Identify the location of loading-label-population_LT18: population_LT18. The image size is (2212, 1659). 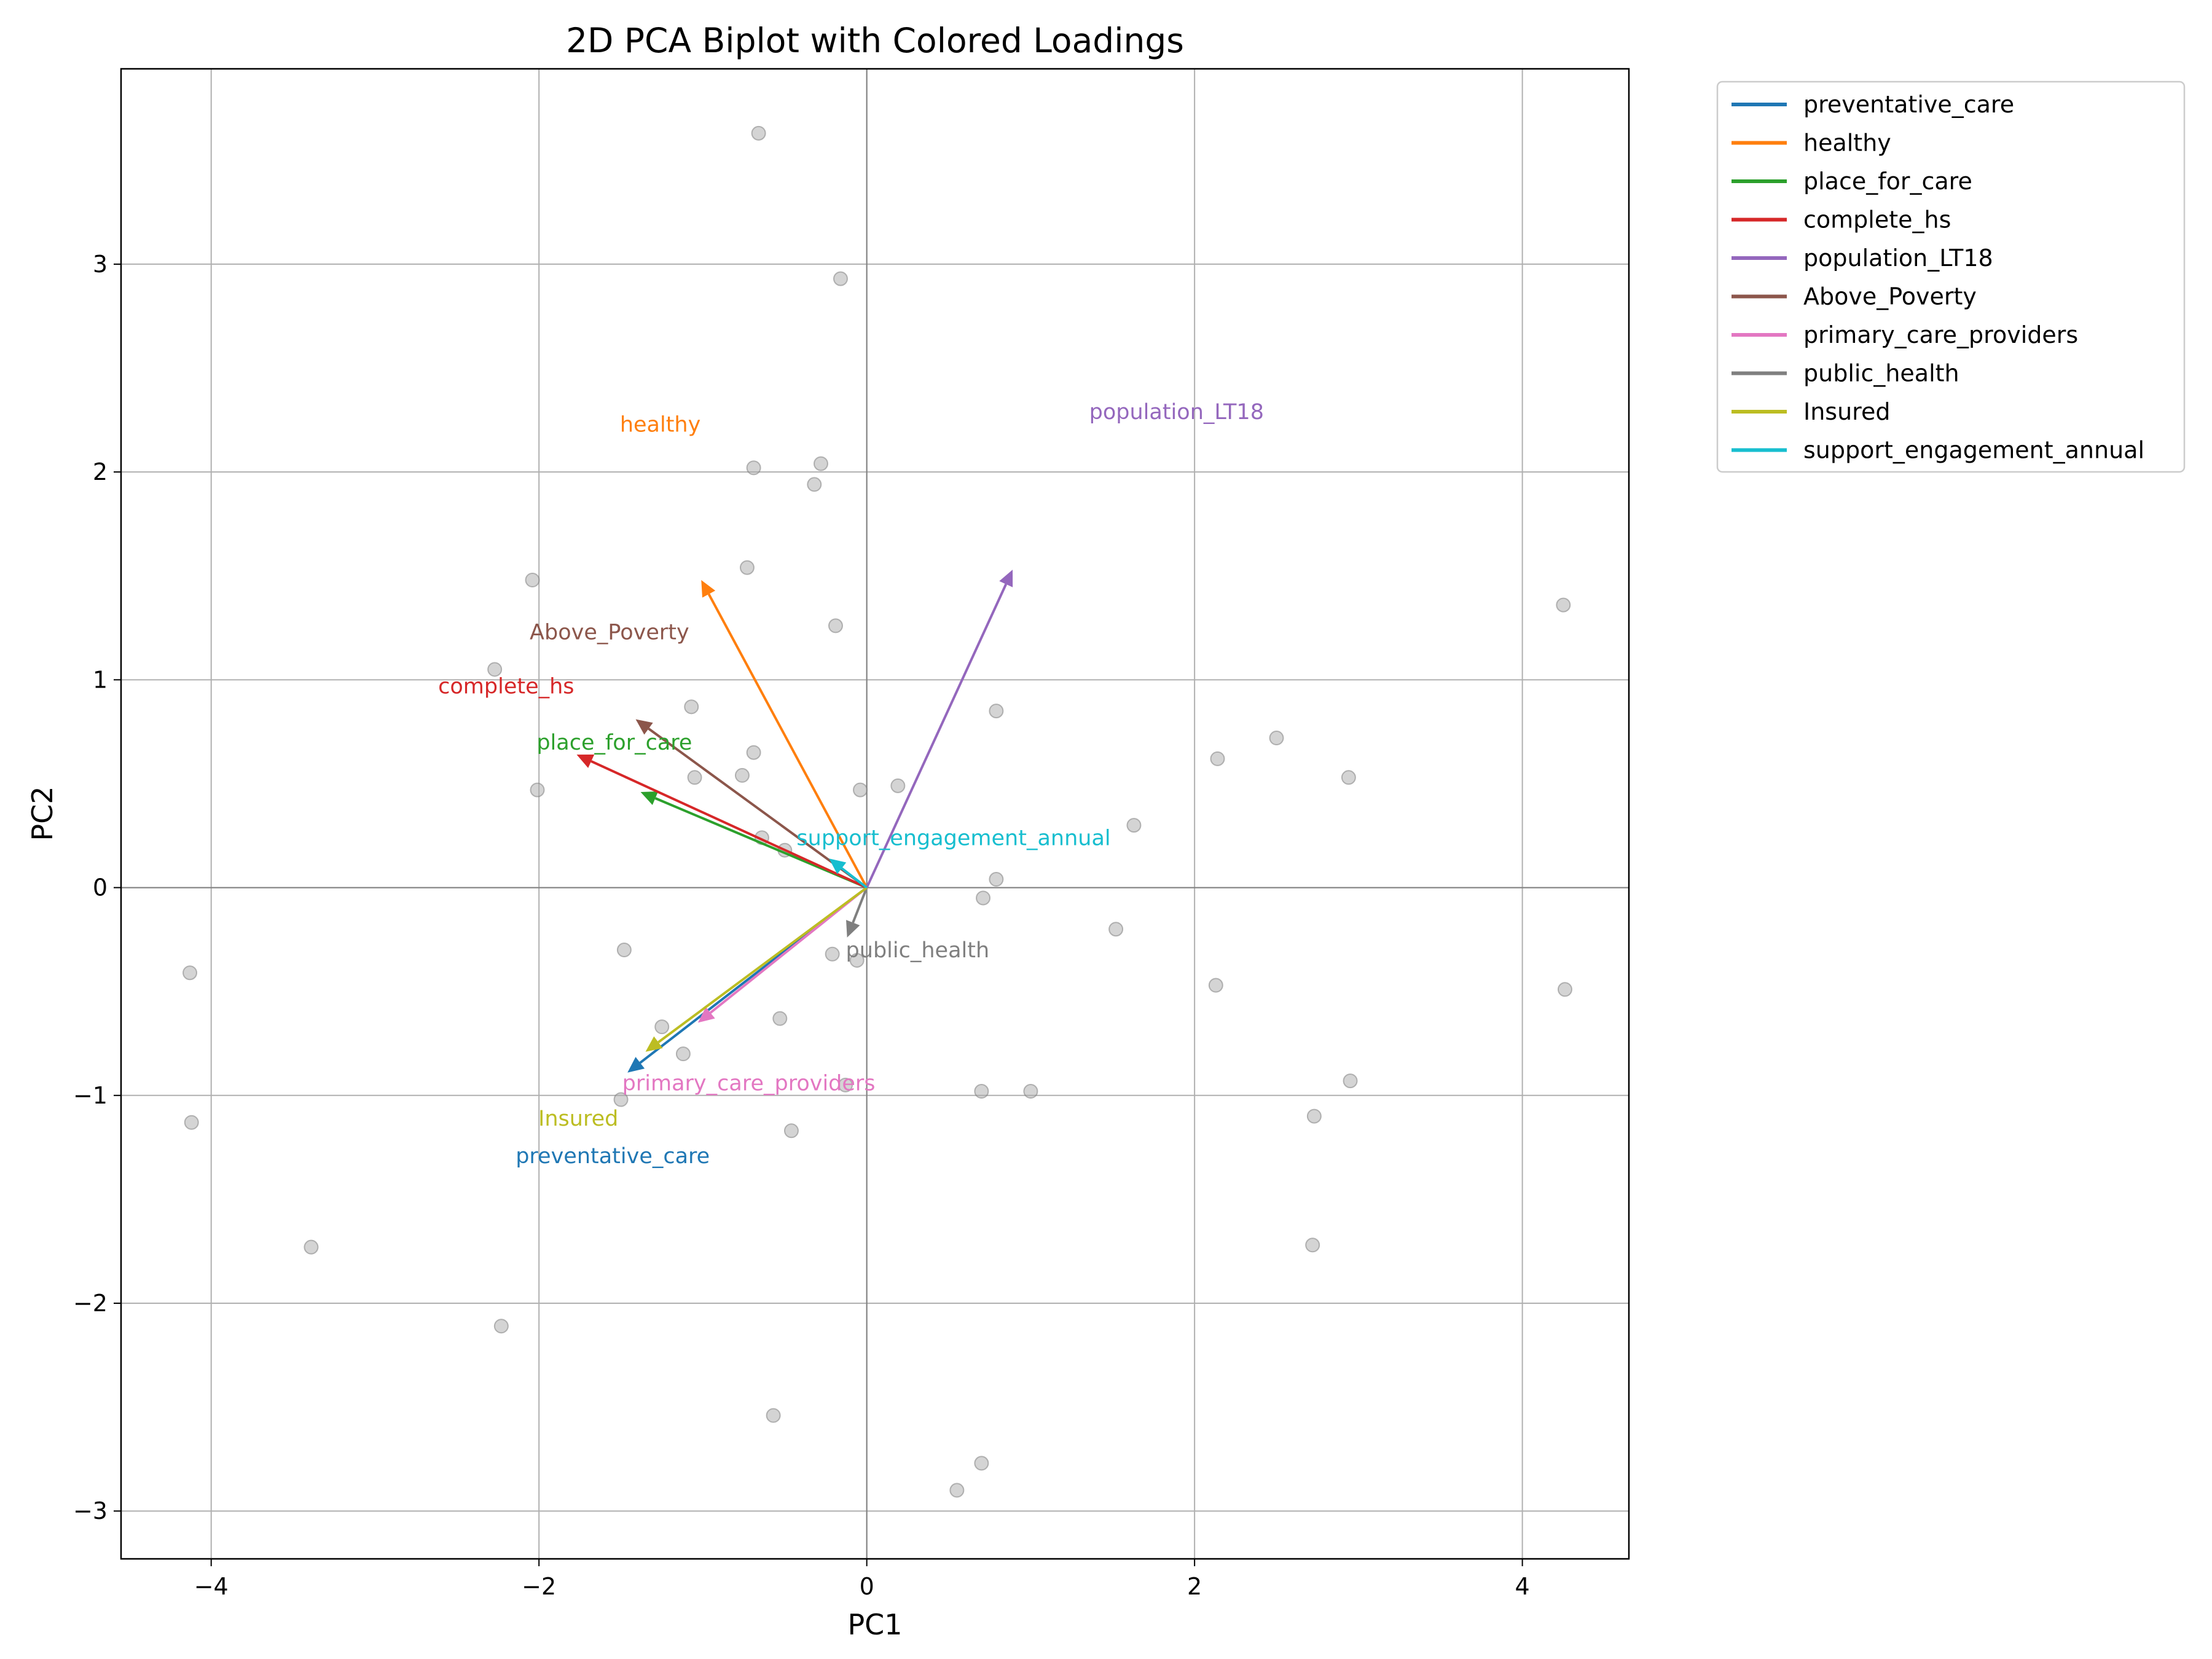
(1176, 412).